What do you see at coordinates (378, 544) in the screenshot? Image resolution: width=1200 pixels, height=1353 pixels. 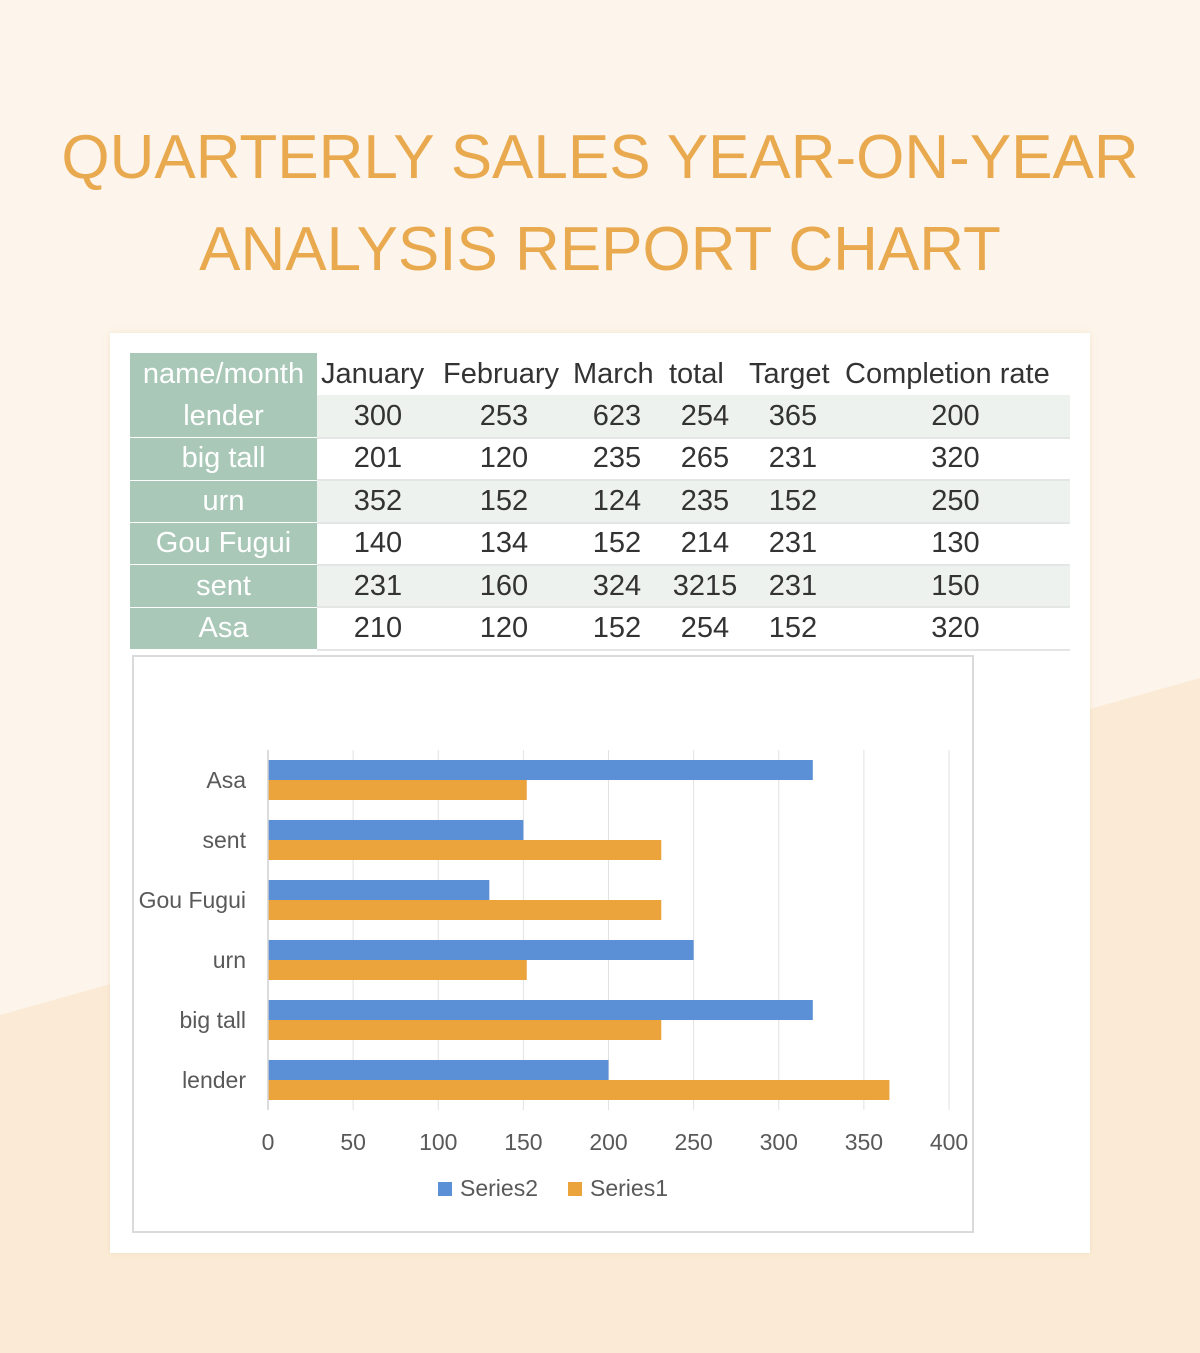 I see `table-cell: 140` at bounding box center [378, 544].